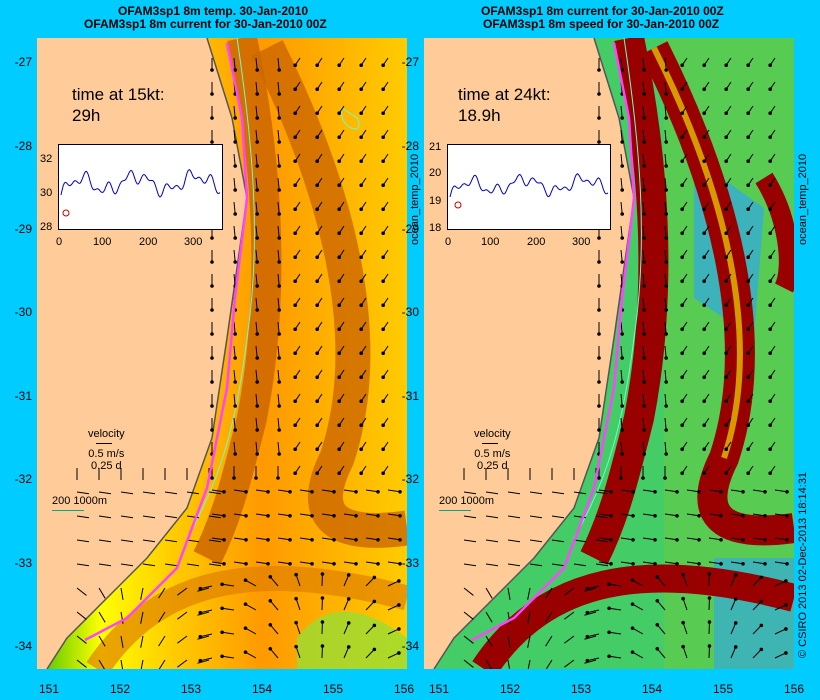 Image resolution: width=820 pixels, height=700 pixels. Describe the element at coordinates (415, 199) in the screenshot. I see `middle-side-label: ocean_temp_2010` at that location.